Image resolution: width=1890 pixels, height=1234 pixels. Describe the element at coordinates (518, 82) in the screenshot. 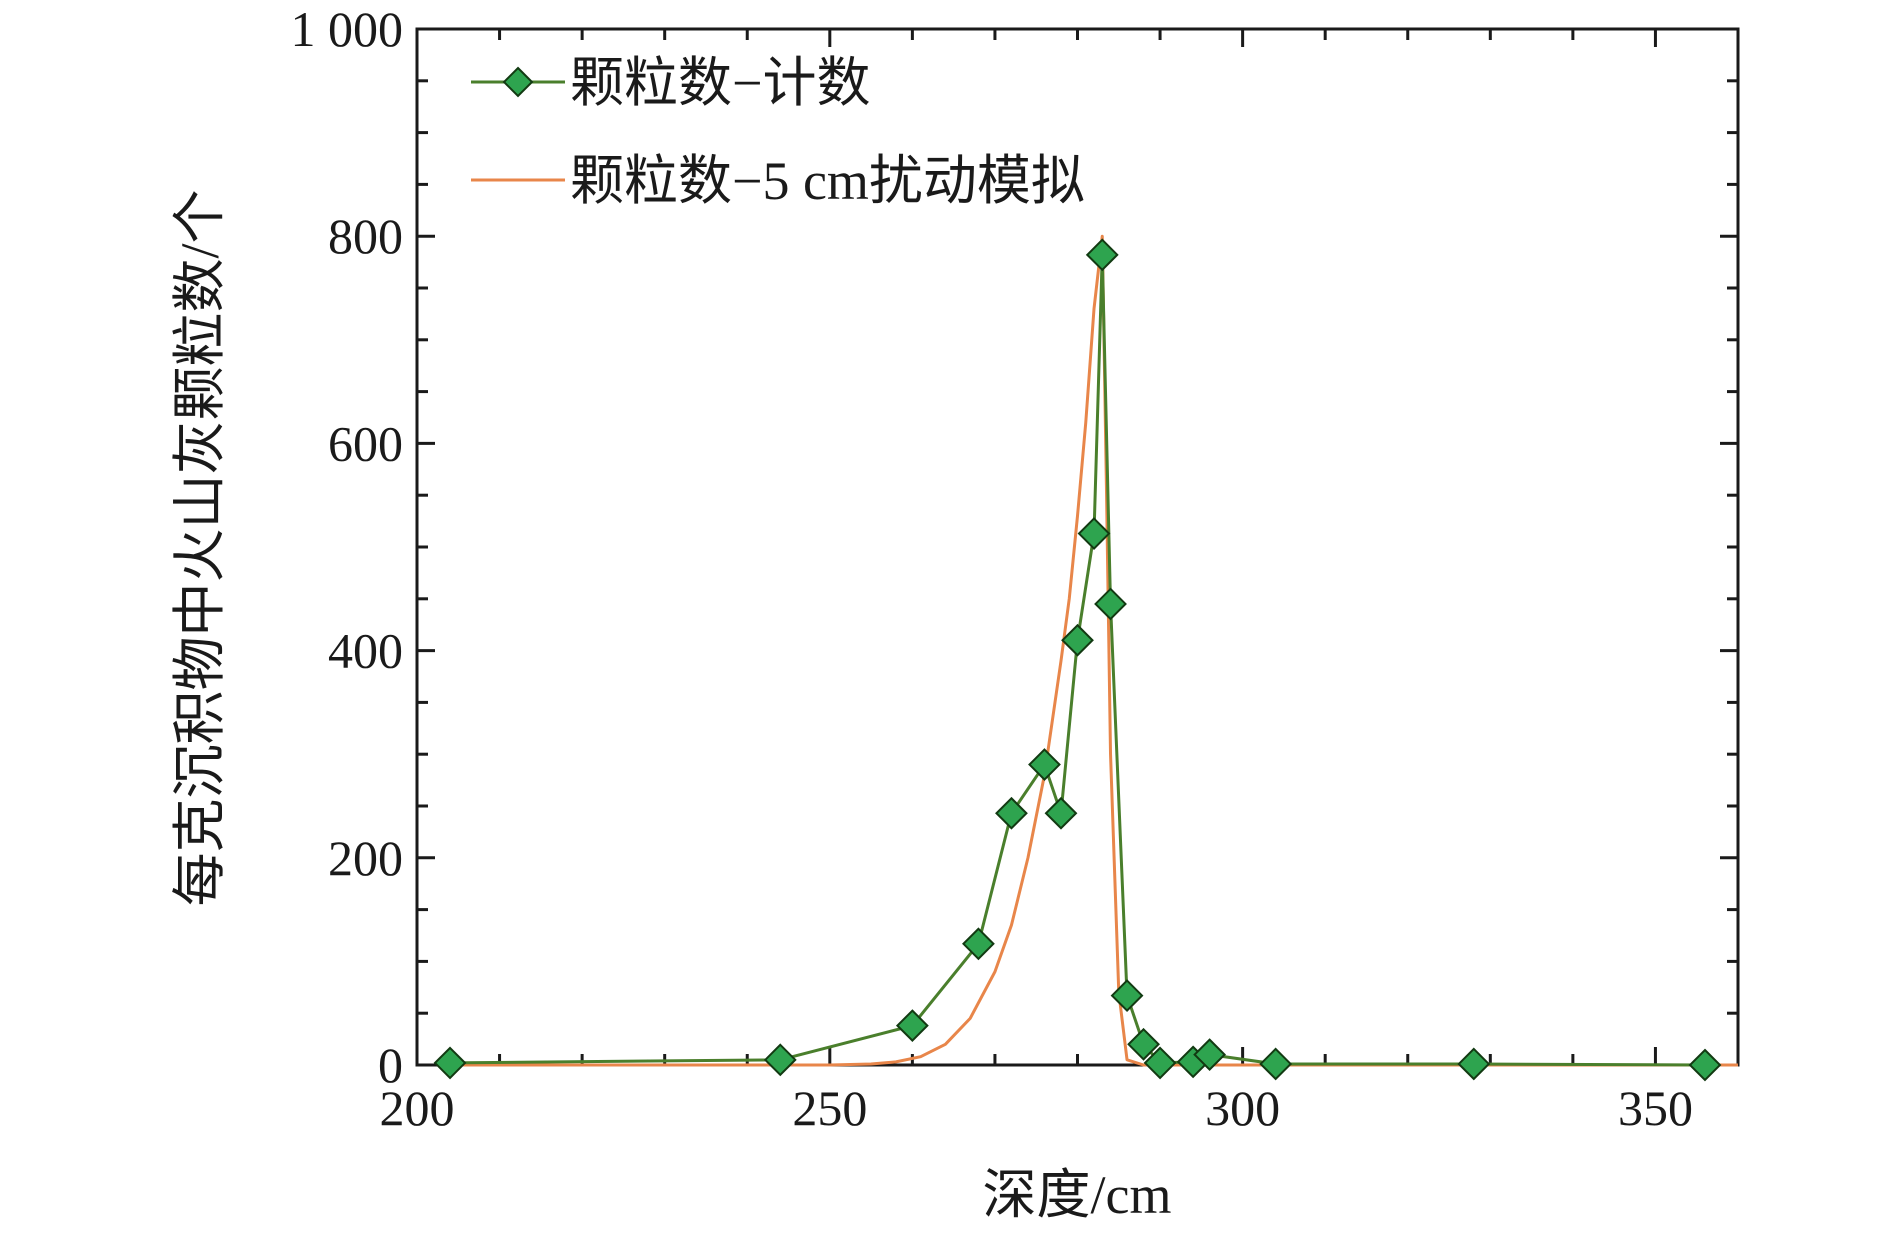

I see `legend-marker-count` at that location.